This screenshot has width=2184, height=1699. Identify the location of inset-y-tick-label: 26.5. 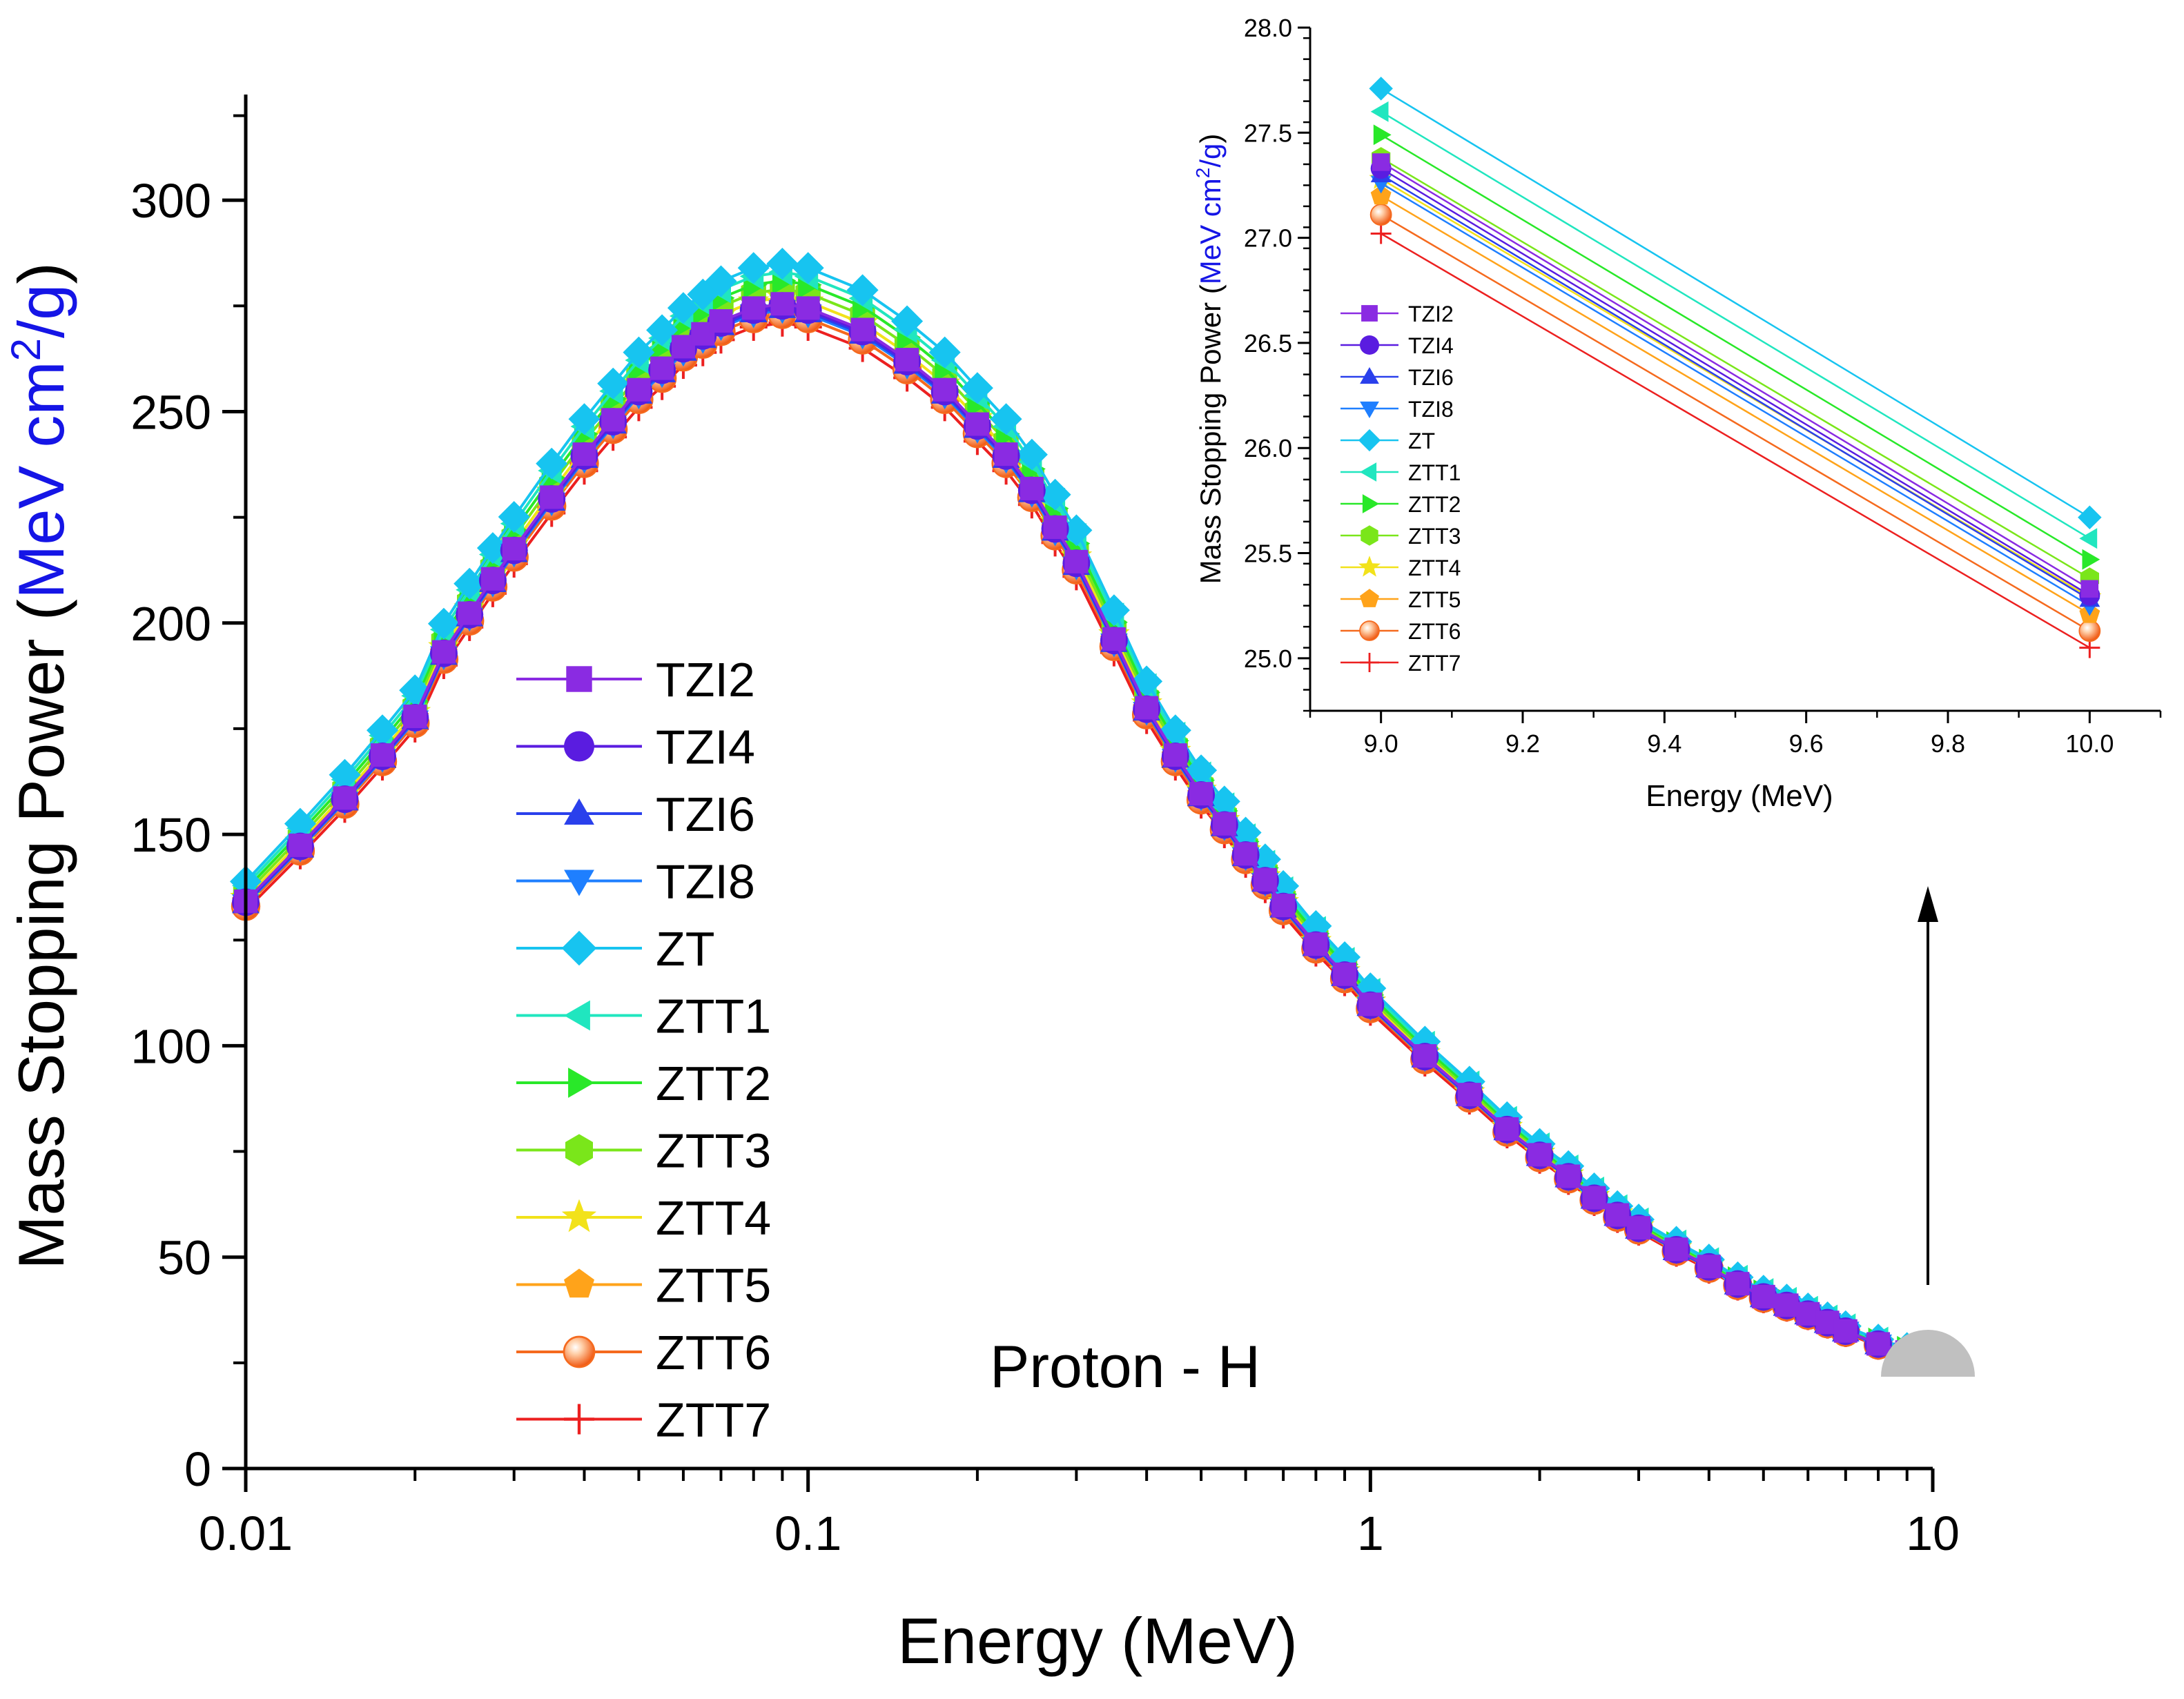
(1268, 343).